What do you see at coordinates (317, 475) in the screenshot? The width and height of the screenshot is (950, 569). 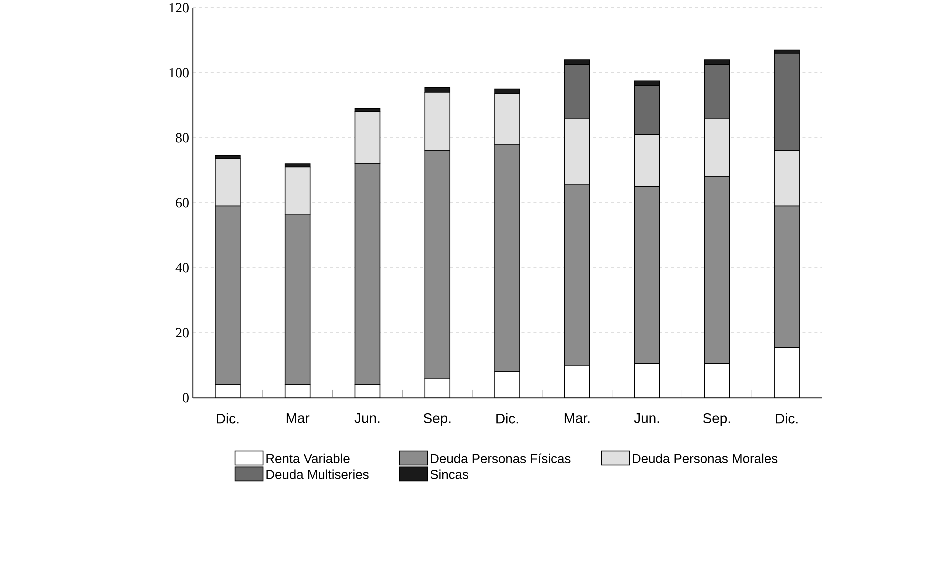 I see `legend-label: Deuda Multiseries` at bounding box center [317, 475].